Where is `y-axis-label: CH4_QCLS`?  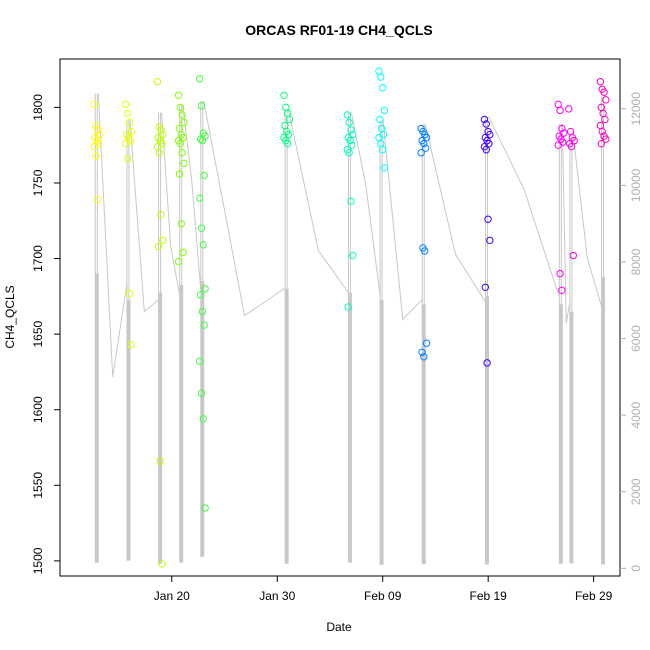 y-axis-label: CH4_QCLS is located at coordinates (10, 316).